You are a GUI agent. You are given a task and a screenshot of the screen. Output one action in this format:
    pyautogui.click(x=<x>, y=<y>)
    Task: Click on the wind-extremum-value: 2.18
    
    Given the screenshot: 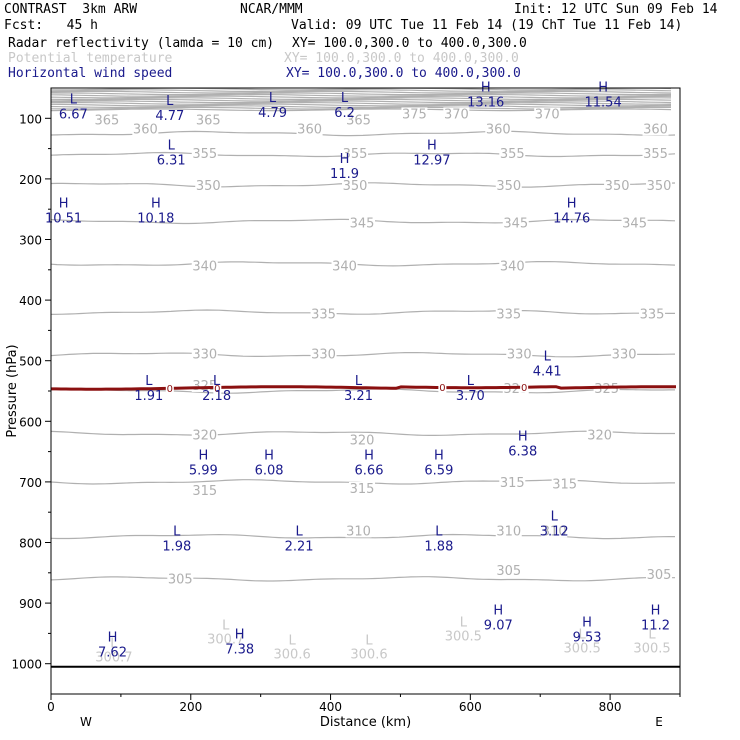 What is the action you would take?
    pyautogui.click(x=216, y=396)
    